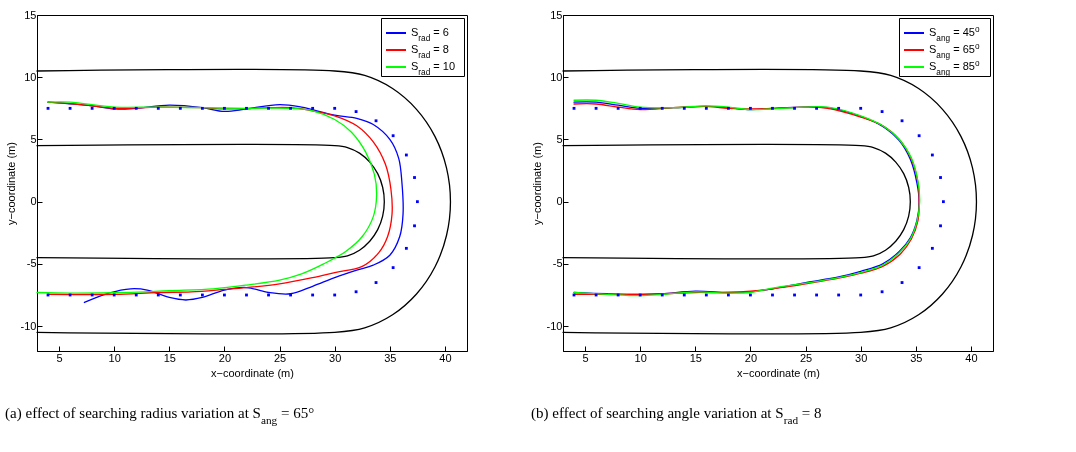  I want to click on legend-label: S$_{rad}$ = 8, so click(430, 51).